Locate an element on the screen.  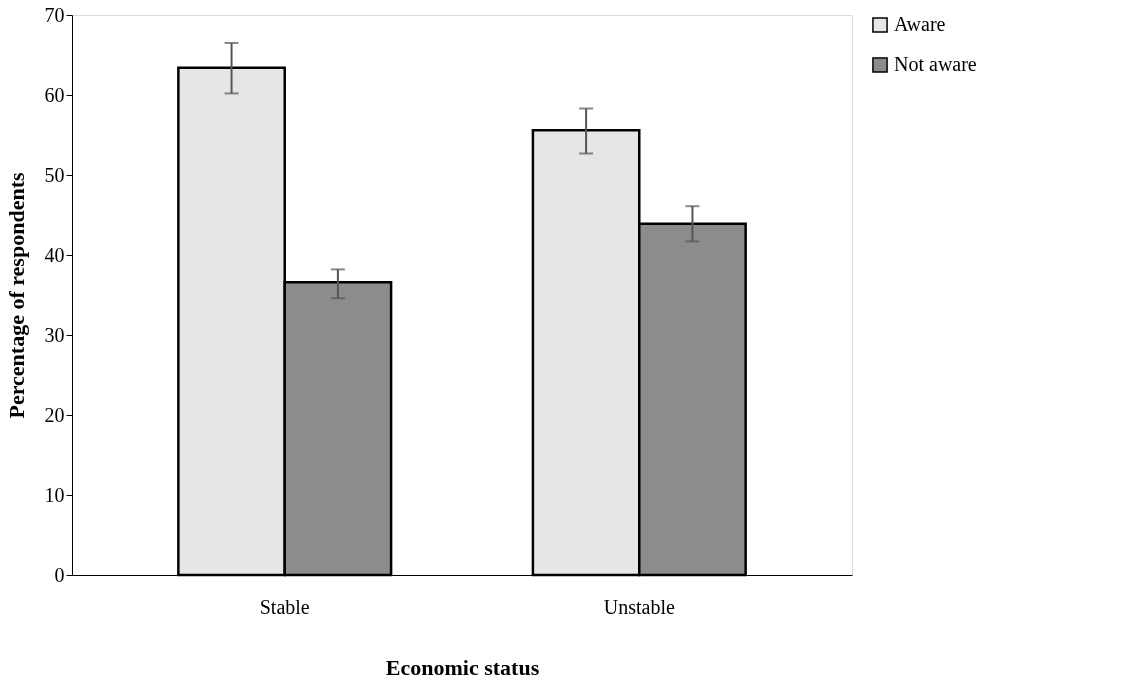
legend-label: Aware is located at coordinates (920, 24).